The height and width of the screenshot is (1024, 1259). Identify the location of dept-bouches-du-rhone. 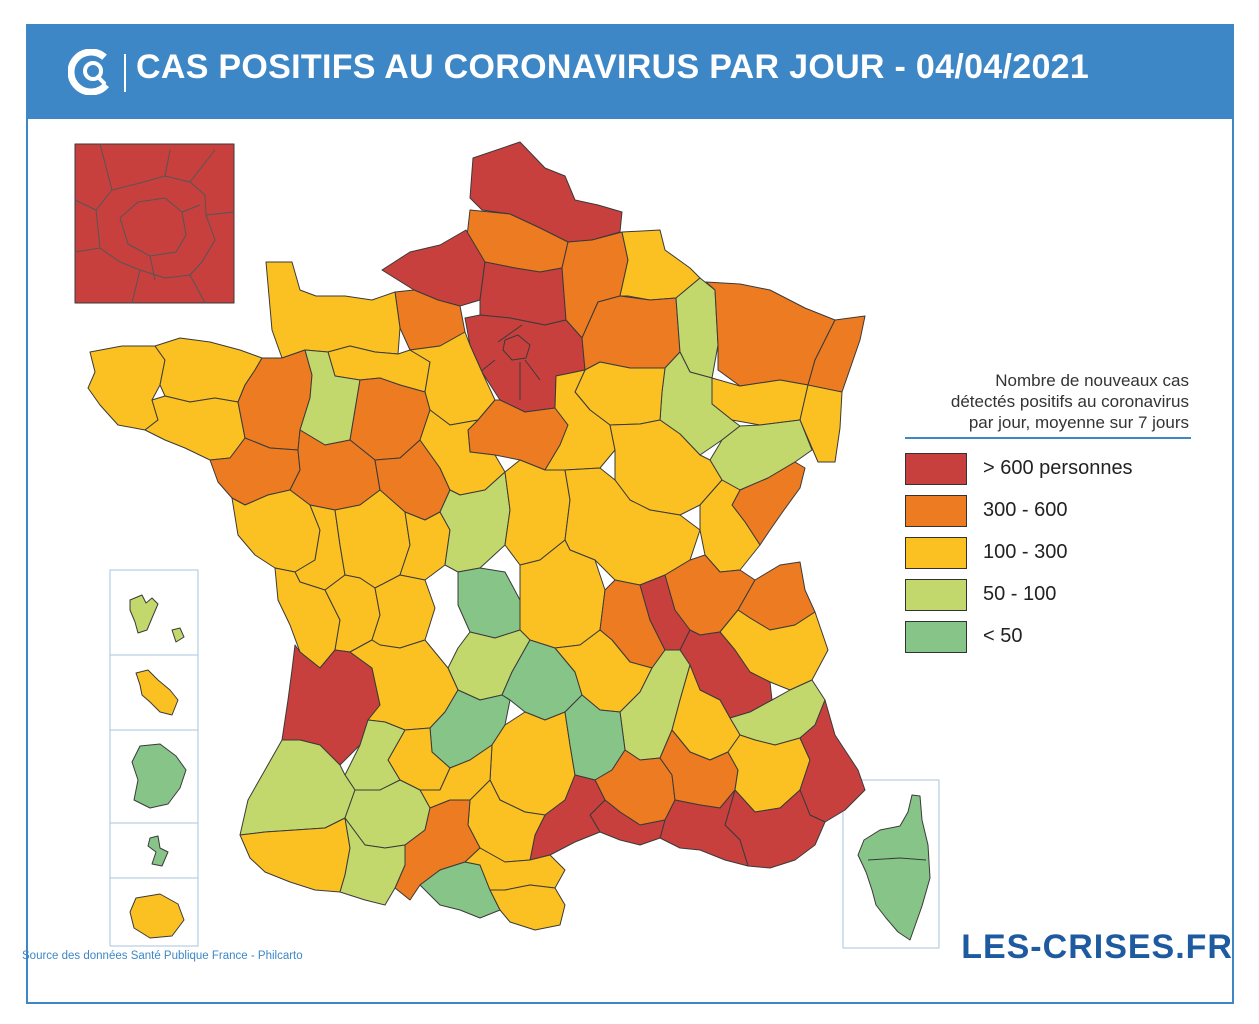
(704, 828).